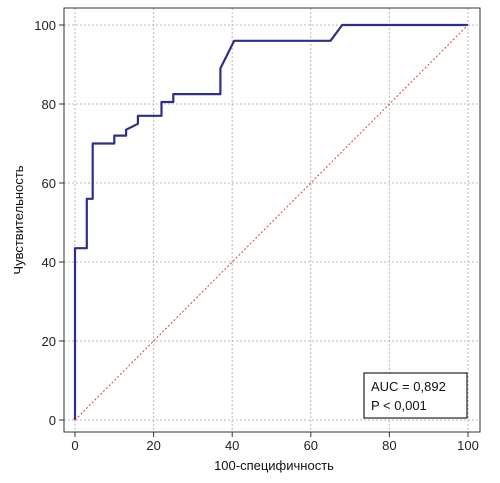  Describe the element at coordinates (153, 445) in the screenshot. I see `x-tick-label: 20` at that location.